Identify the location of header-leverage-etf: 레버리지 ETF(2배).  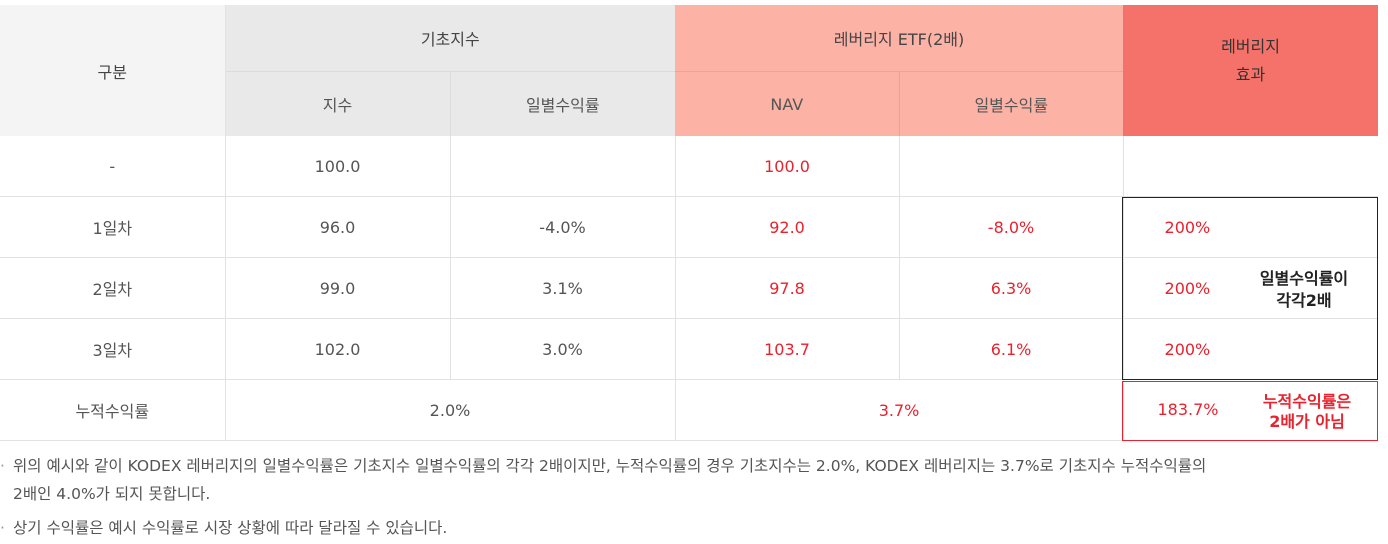
(899, 38).